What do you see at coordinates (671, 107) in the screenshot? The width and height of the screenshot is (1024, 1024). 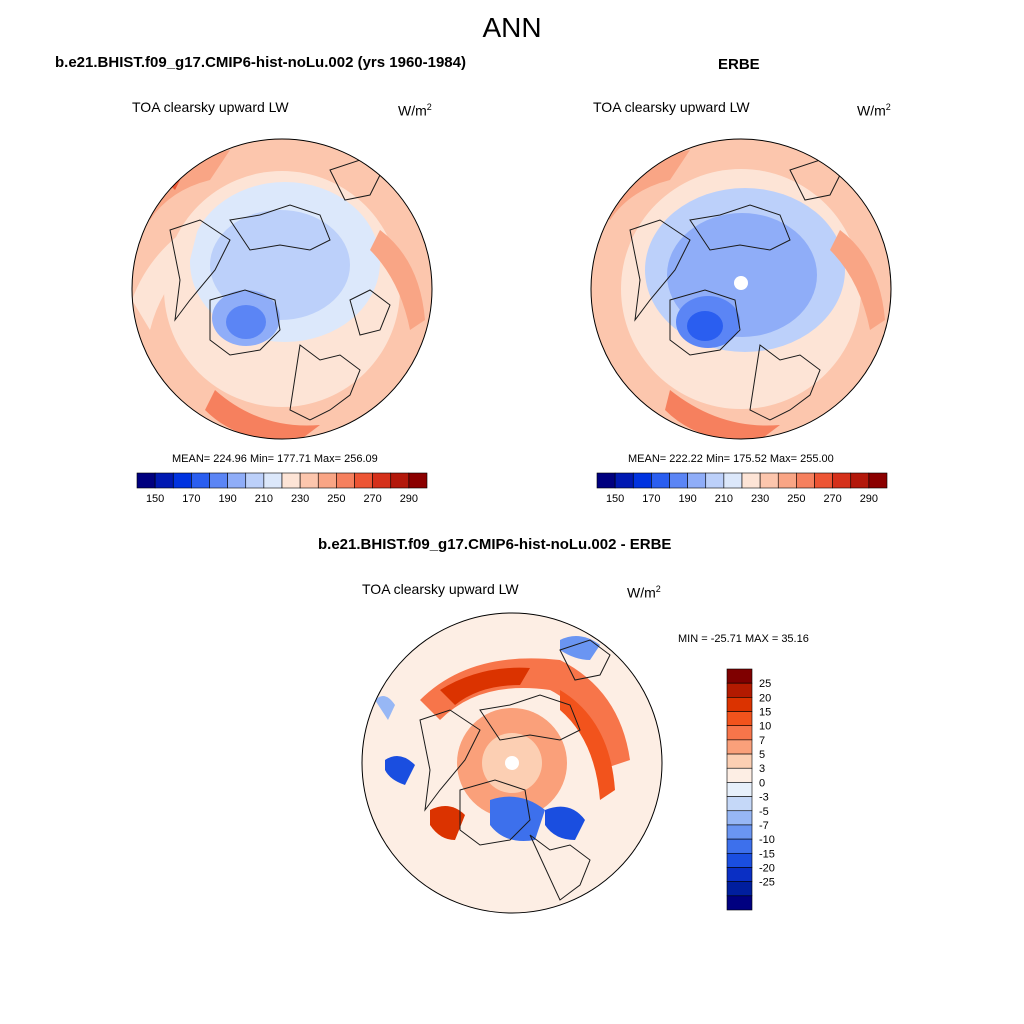 I see `right-variable-title: TOA clearsky upward LW` at bounding box center [671, 107].